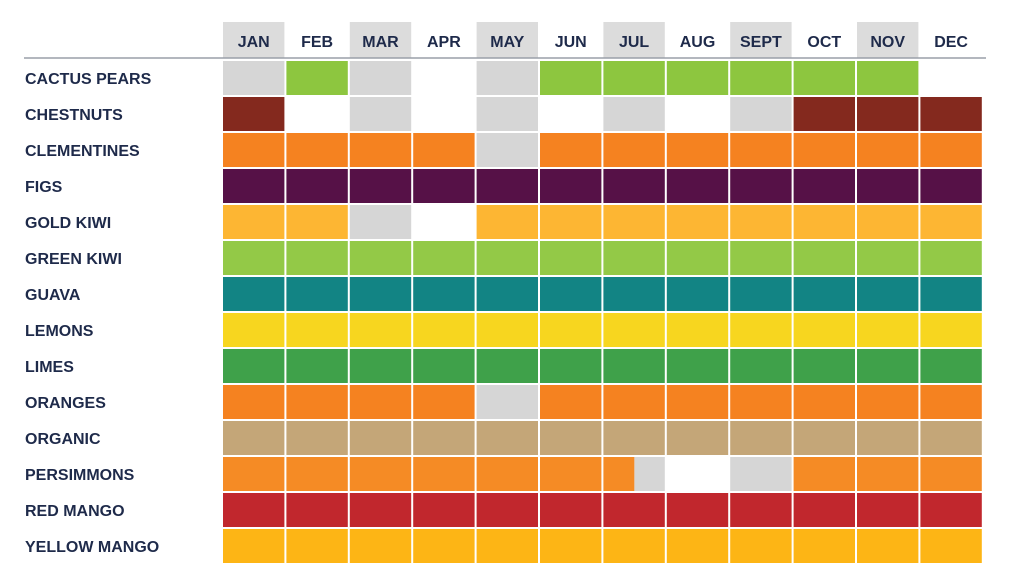 Image resolution: width=1009 pixels, height=576 pixels. Describe the element at coordinates (317, 330) in the screenshot. I see `cell-lemons-feb` at that location.